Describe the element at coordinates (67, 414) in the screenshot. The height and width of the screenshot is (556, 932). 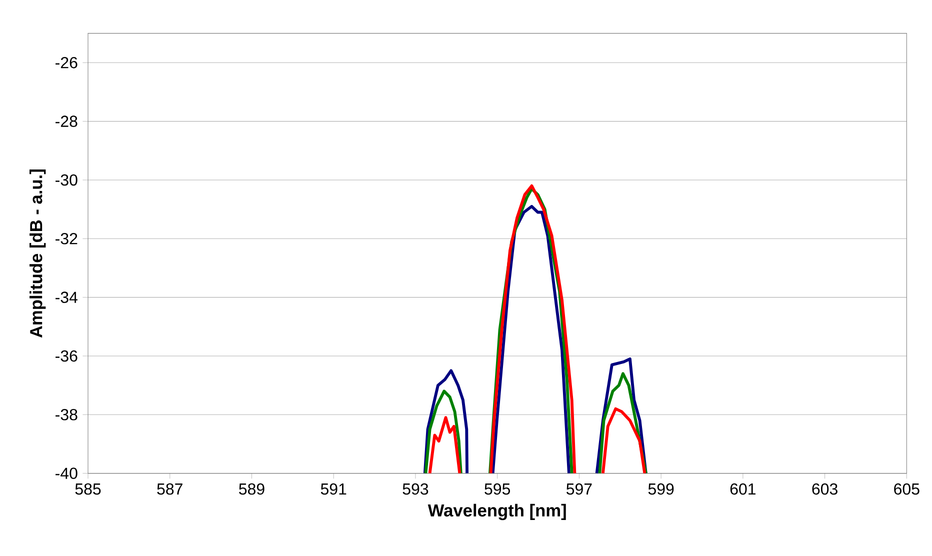
I see `y-tick-label: -38` at that location.